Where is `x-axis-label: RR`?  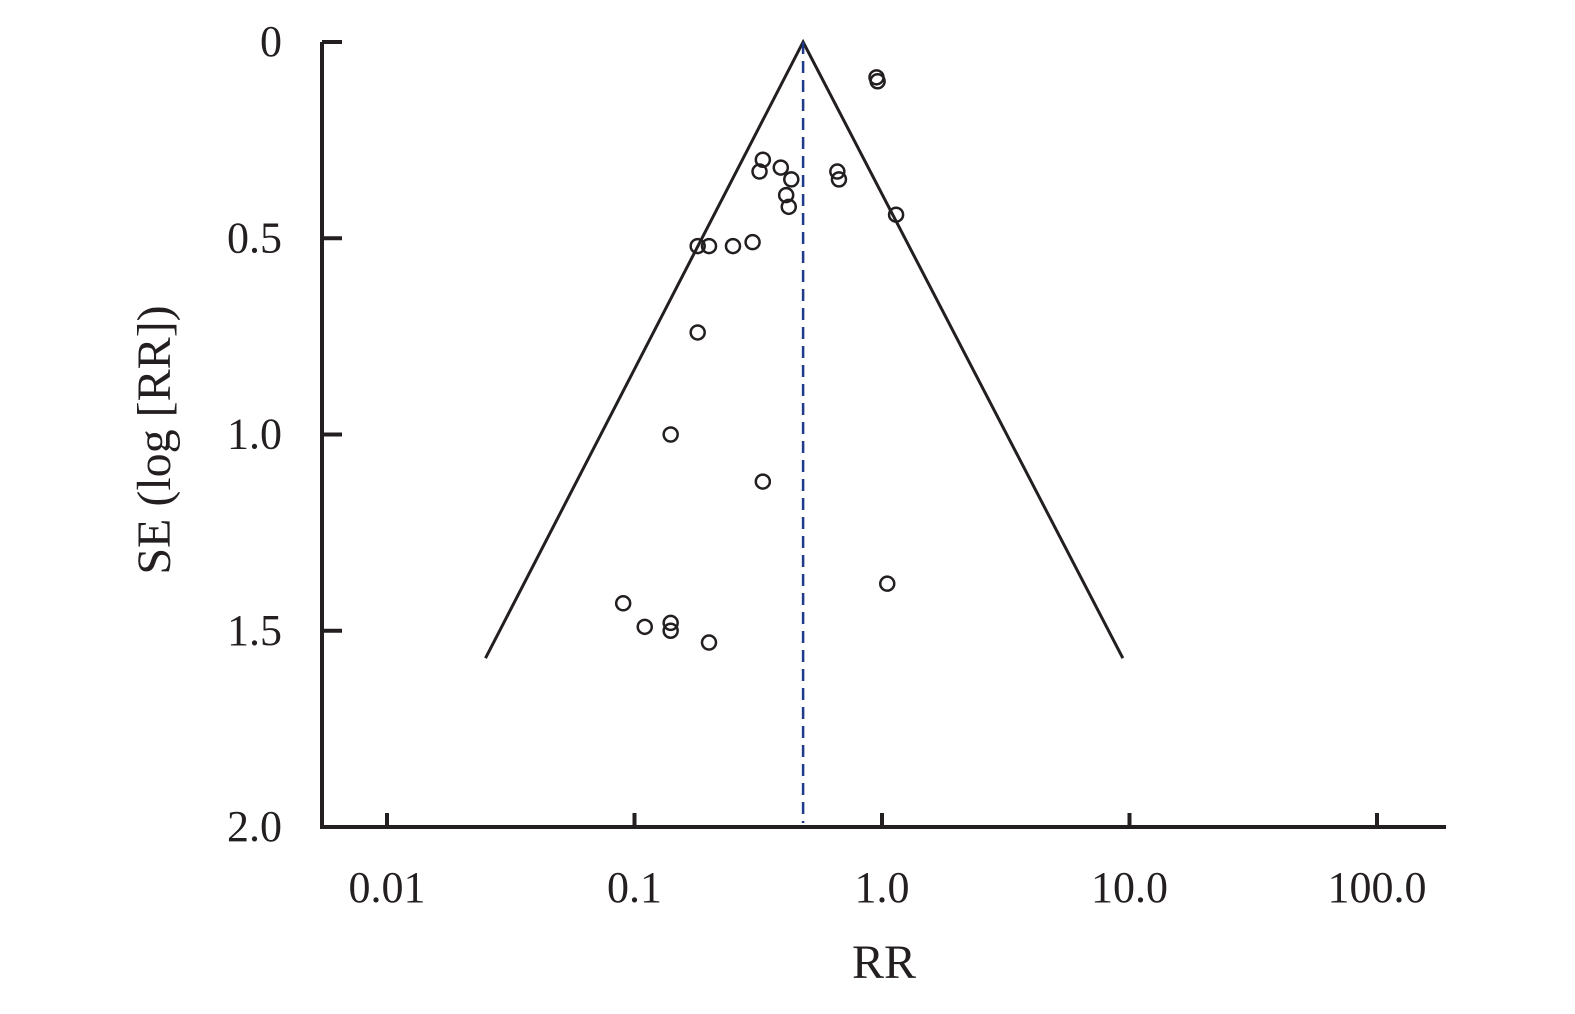
x-axis-label: RR is located at coordinates (884, 962).